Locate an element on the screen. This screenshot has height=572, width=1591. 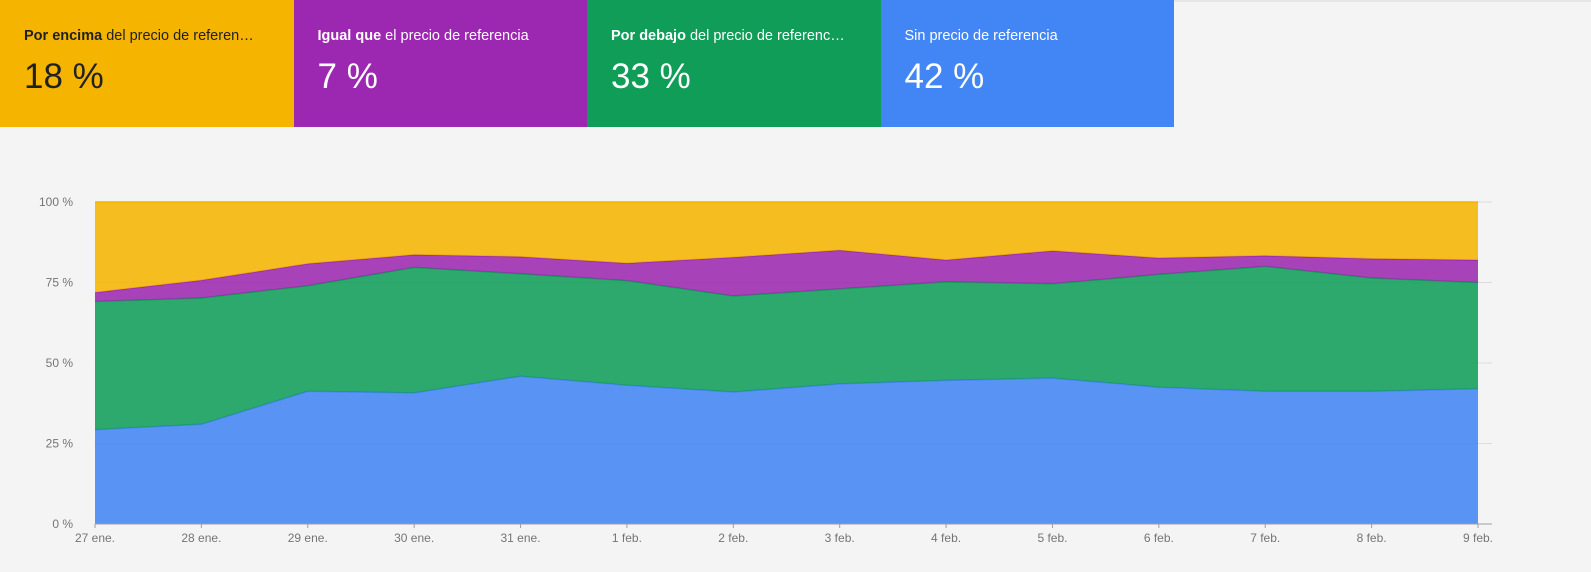
x-tick-label: 30 ene. is located at coordinates (414, 538).